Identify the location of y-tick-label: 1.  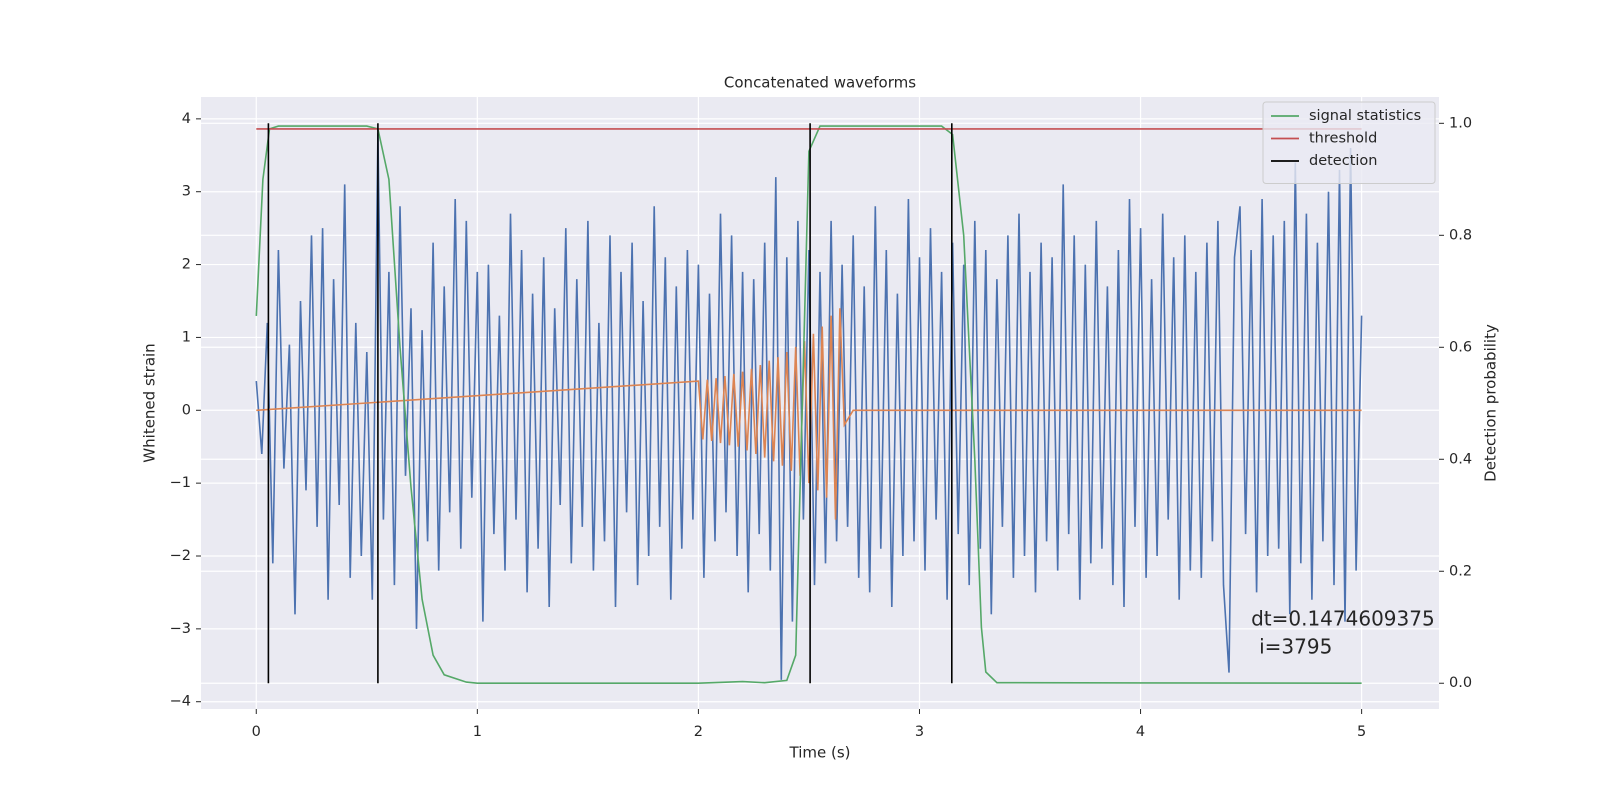
(186, 337).